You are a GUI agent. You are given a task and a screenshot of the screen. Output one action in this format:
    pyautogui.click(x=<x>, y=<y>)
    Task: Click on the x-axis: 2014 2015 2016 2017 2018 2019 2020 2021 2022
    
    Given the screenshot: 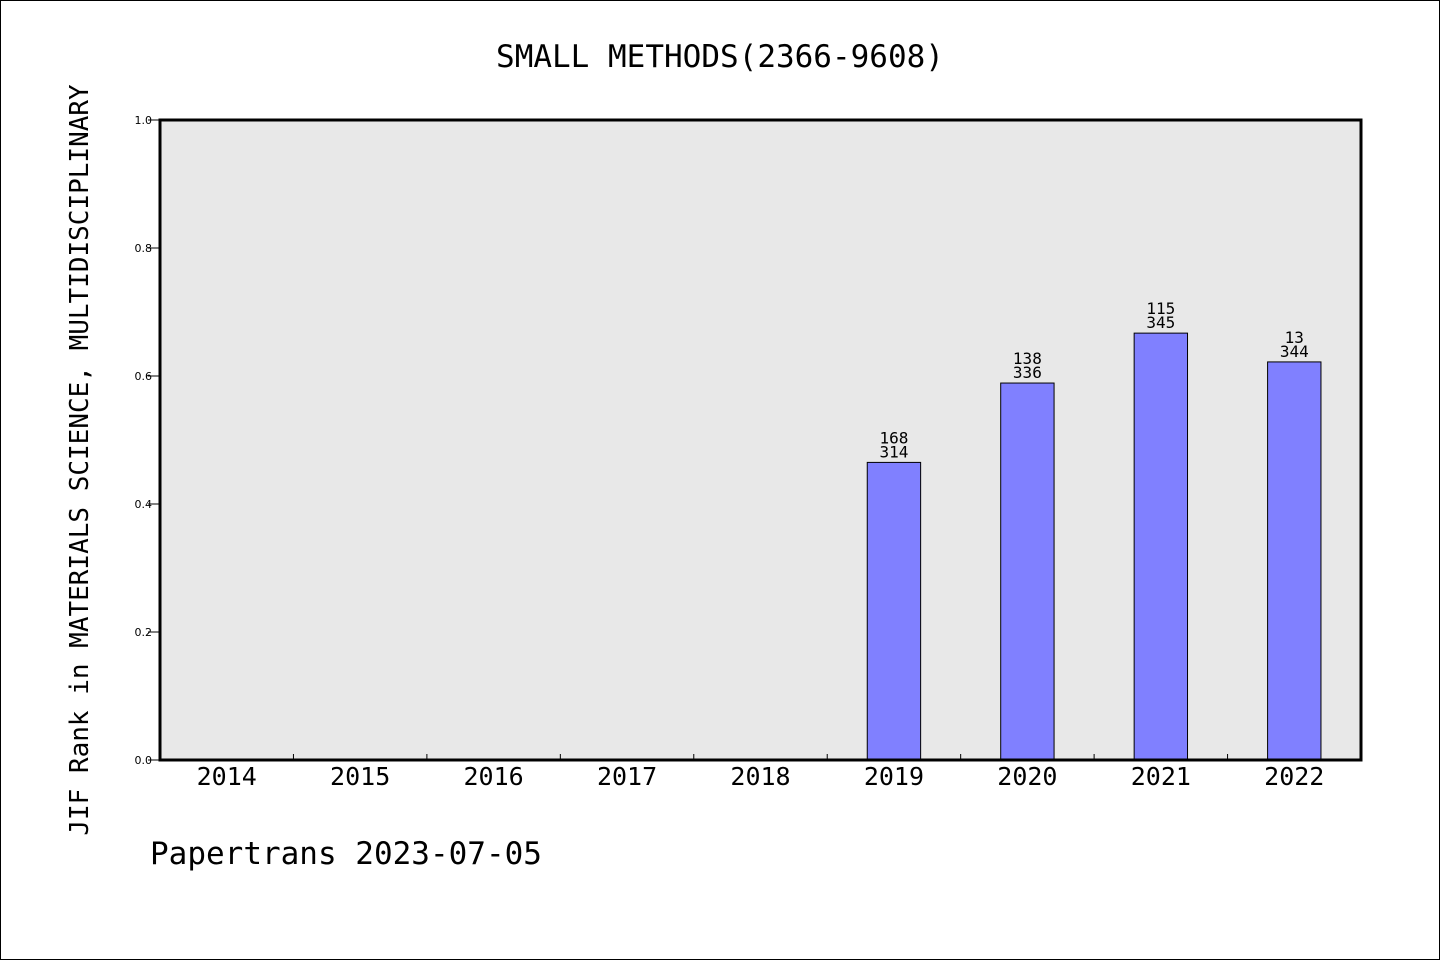 What is the action you would take?
    pyautogui.click(x=760, y=772)
    